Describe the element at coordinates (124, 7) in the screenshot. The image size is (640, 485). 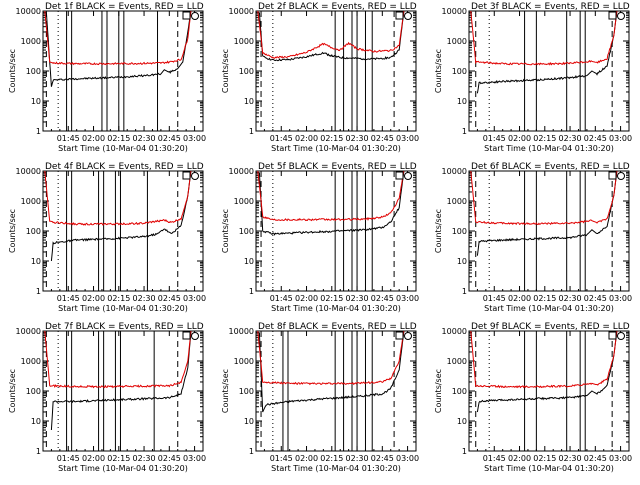
I see `panel-title: Det 1f BLACK = Events, RED = LLD` at that location.